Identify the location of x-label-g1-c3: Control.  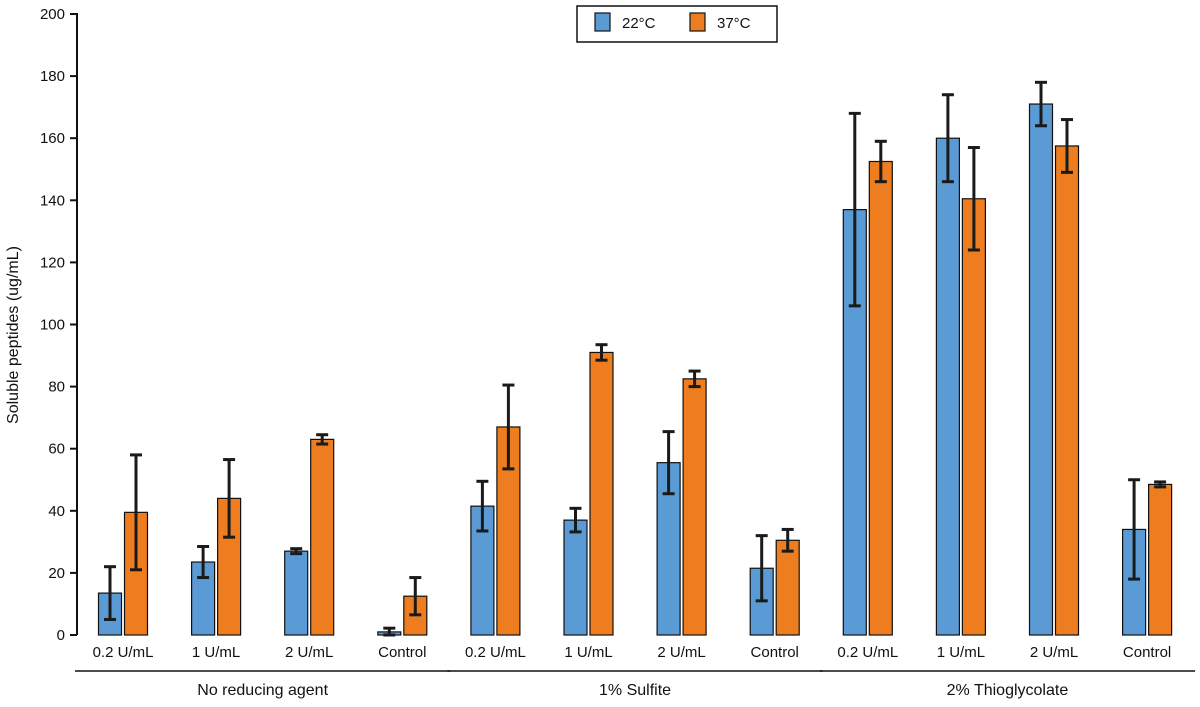
(775, 652).